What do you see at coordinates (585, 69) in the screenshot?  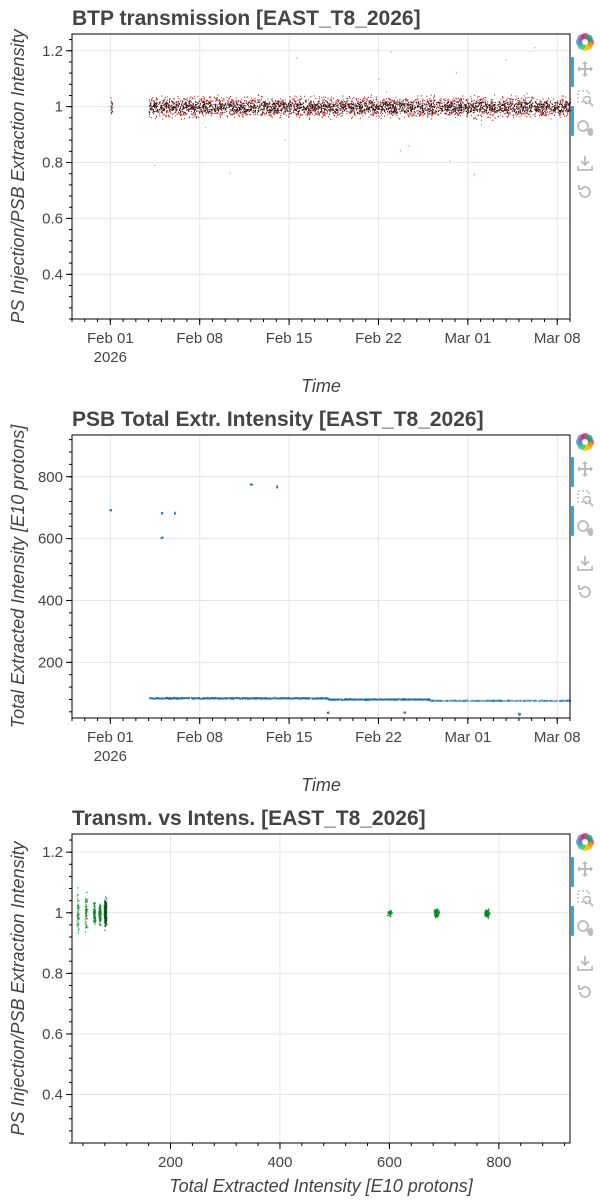 I see `pan-tool` at bounding box center [585, 69].